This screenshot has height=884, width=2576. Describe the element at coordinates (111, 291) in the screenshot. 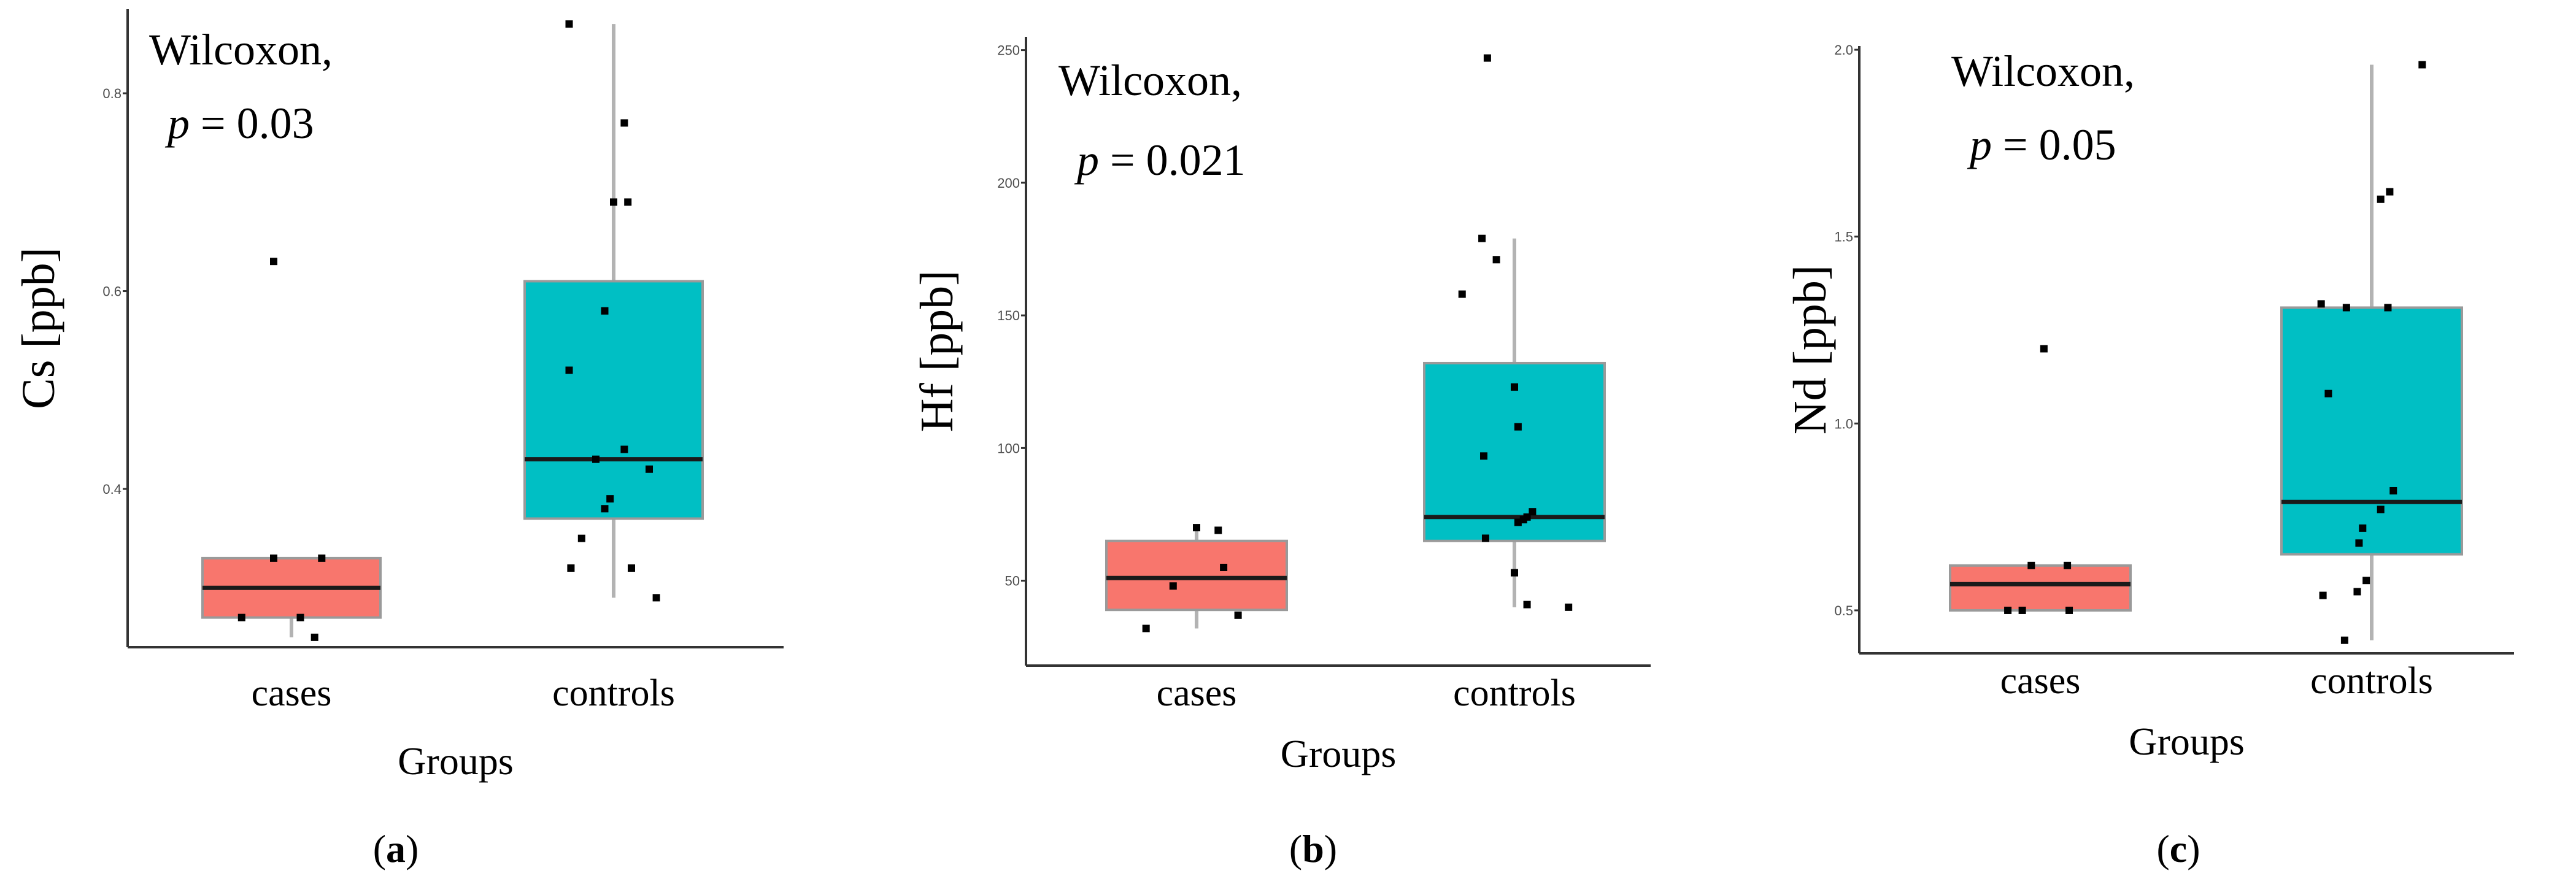

I see `y-tick-label: 0.6` at that location.